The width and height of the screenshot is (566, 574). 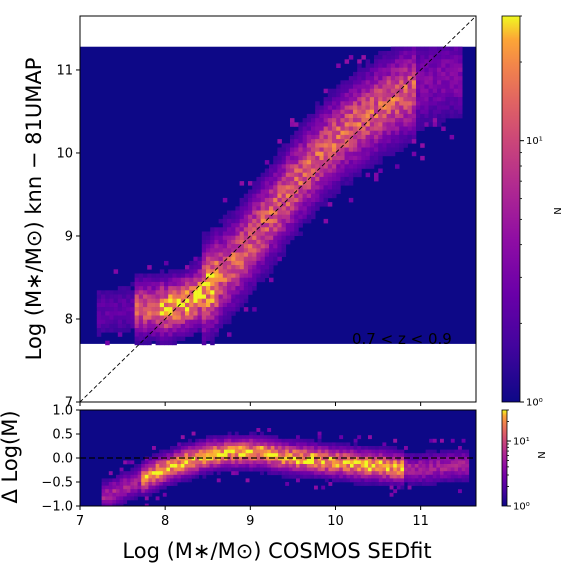 What do you see at coordinates (57, 483) in the screenshot?
I see `residual-y-tick-label: −0.5` at bounding box center [57, 483].